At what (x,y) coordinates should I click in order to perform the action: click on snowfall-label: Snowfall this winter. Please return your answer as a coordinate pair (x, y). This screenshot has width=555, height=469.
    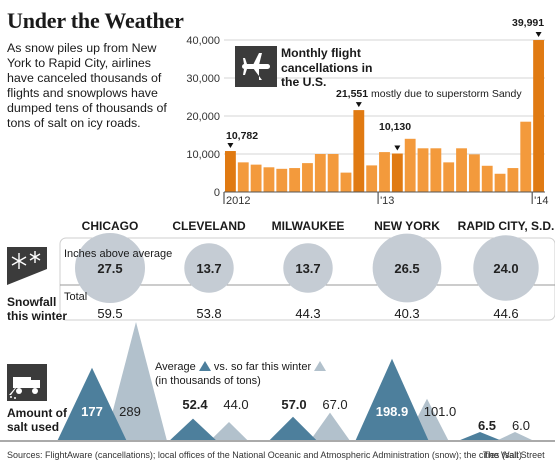
    Looking at the image, I should click on (37, 309).